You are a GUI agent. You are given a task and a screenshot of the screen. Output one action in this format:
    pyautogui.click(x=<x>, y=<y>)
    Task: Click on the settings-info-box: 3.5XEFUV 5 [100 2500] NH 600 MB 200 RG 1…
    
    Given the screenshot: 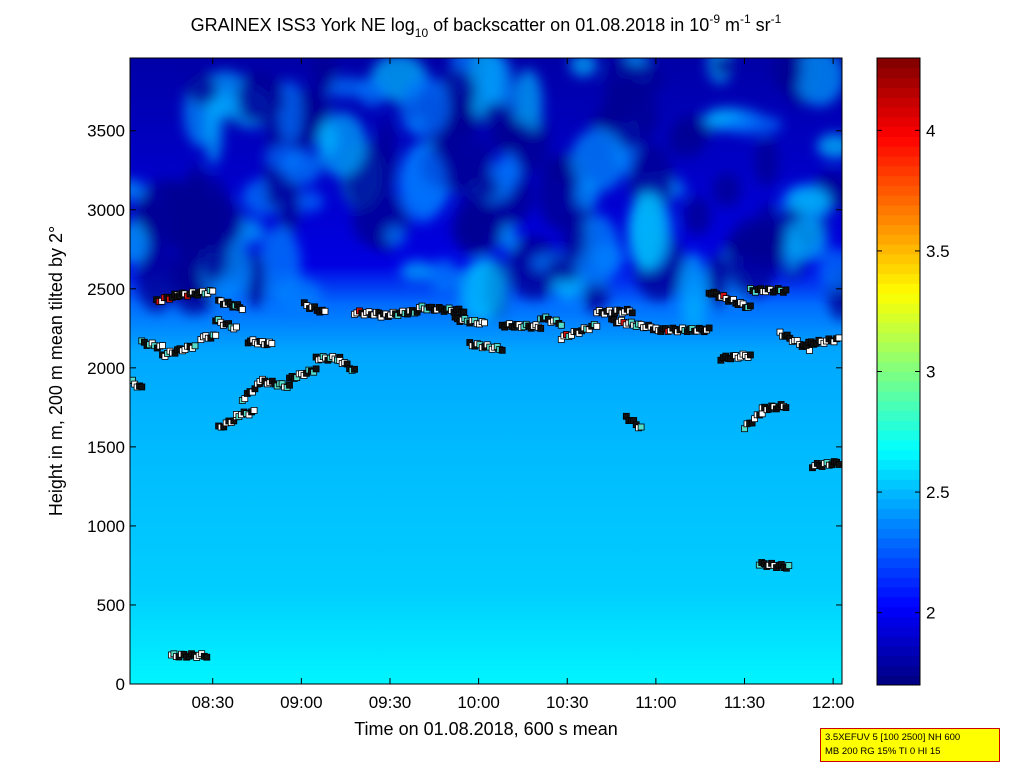 What is the action you would take?
    pyautogui.click(x=910, y=745)
    